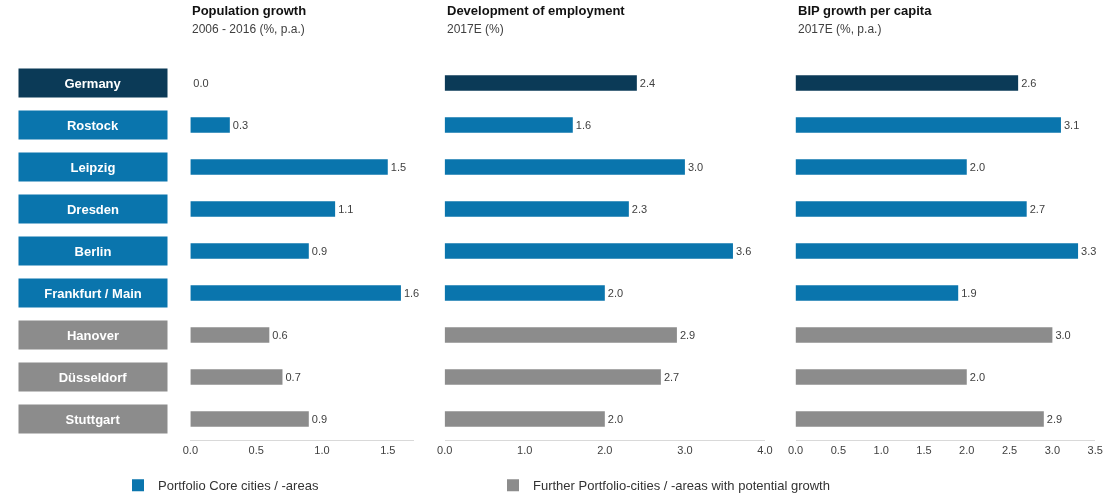 This screenshot has width=1116, height=502. What do you see at coordinates (240, 125) in the screenshot?
I see `data-label: 0.3` at bounding box center [240, 125].